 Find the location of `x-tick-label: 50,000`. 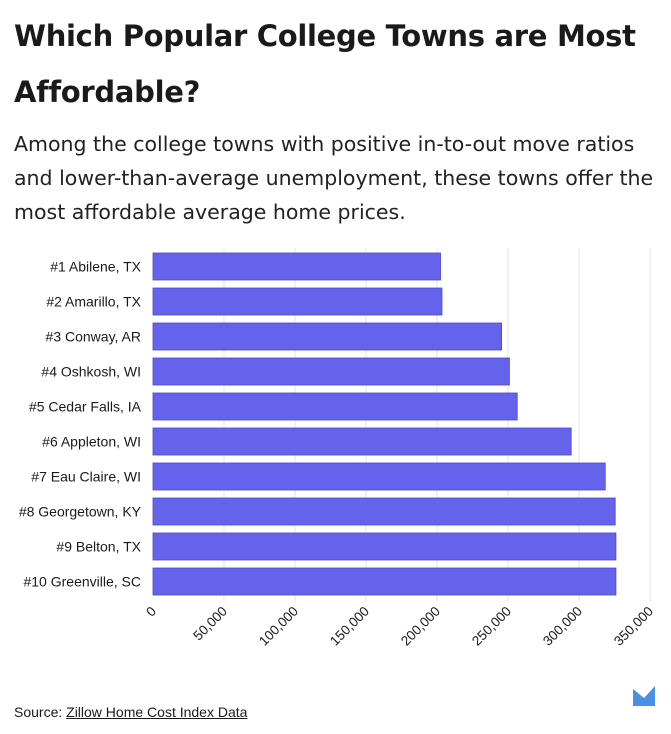

x-tick-label: 50,000 is located at coordinates (210, 624).